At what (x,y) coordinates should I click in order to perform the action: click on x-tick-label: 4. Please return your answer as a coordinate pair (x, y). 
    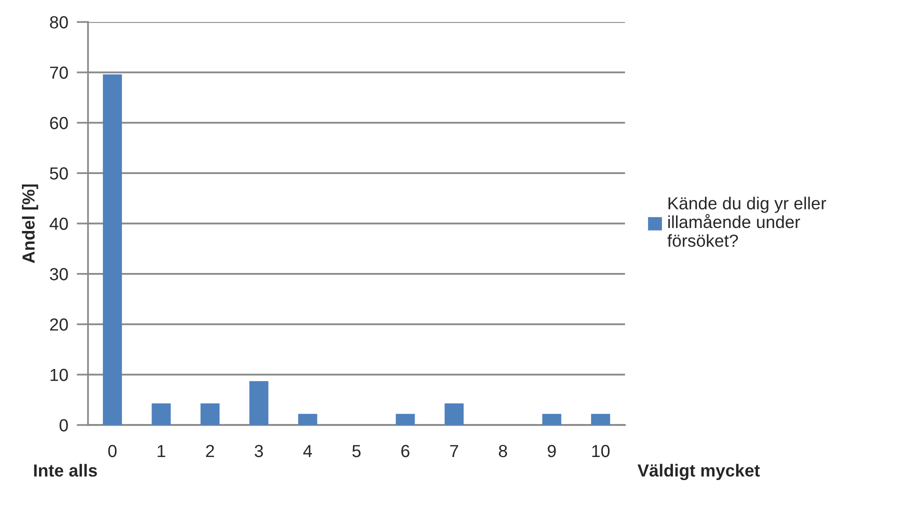
    Looking at the image, I should click on (307, 451).